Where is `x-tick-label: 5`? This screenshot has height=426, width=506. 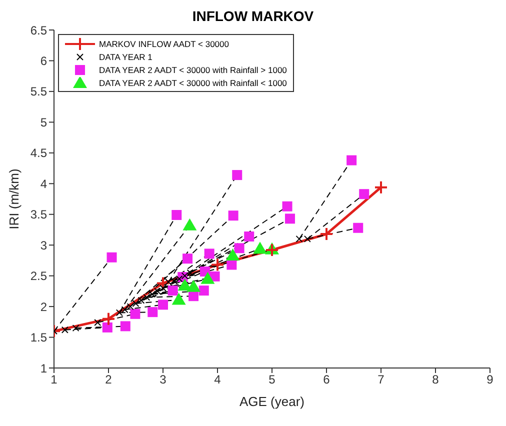 x-tick-label: 5 is located at coordinates (272, 379).